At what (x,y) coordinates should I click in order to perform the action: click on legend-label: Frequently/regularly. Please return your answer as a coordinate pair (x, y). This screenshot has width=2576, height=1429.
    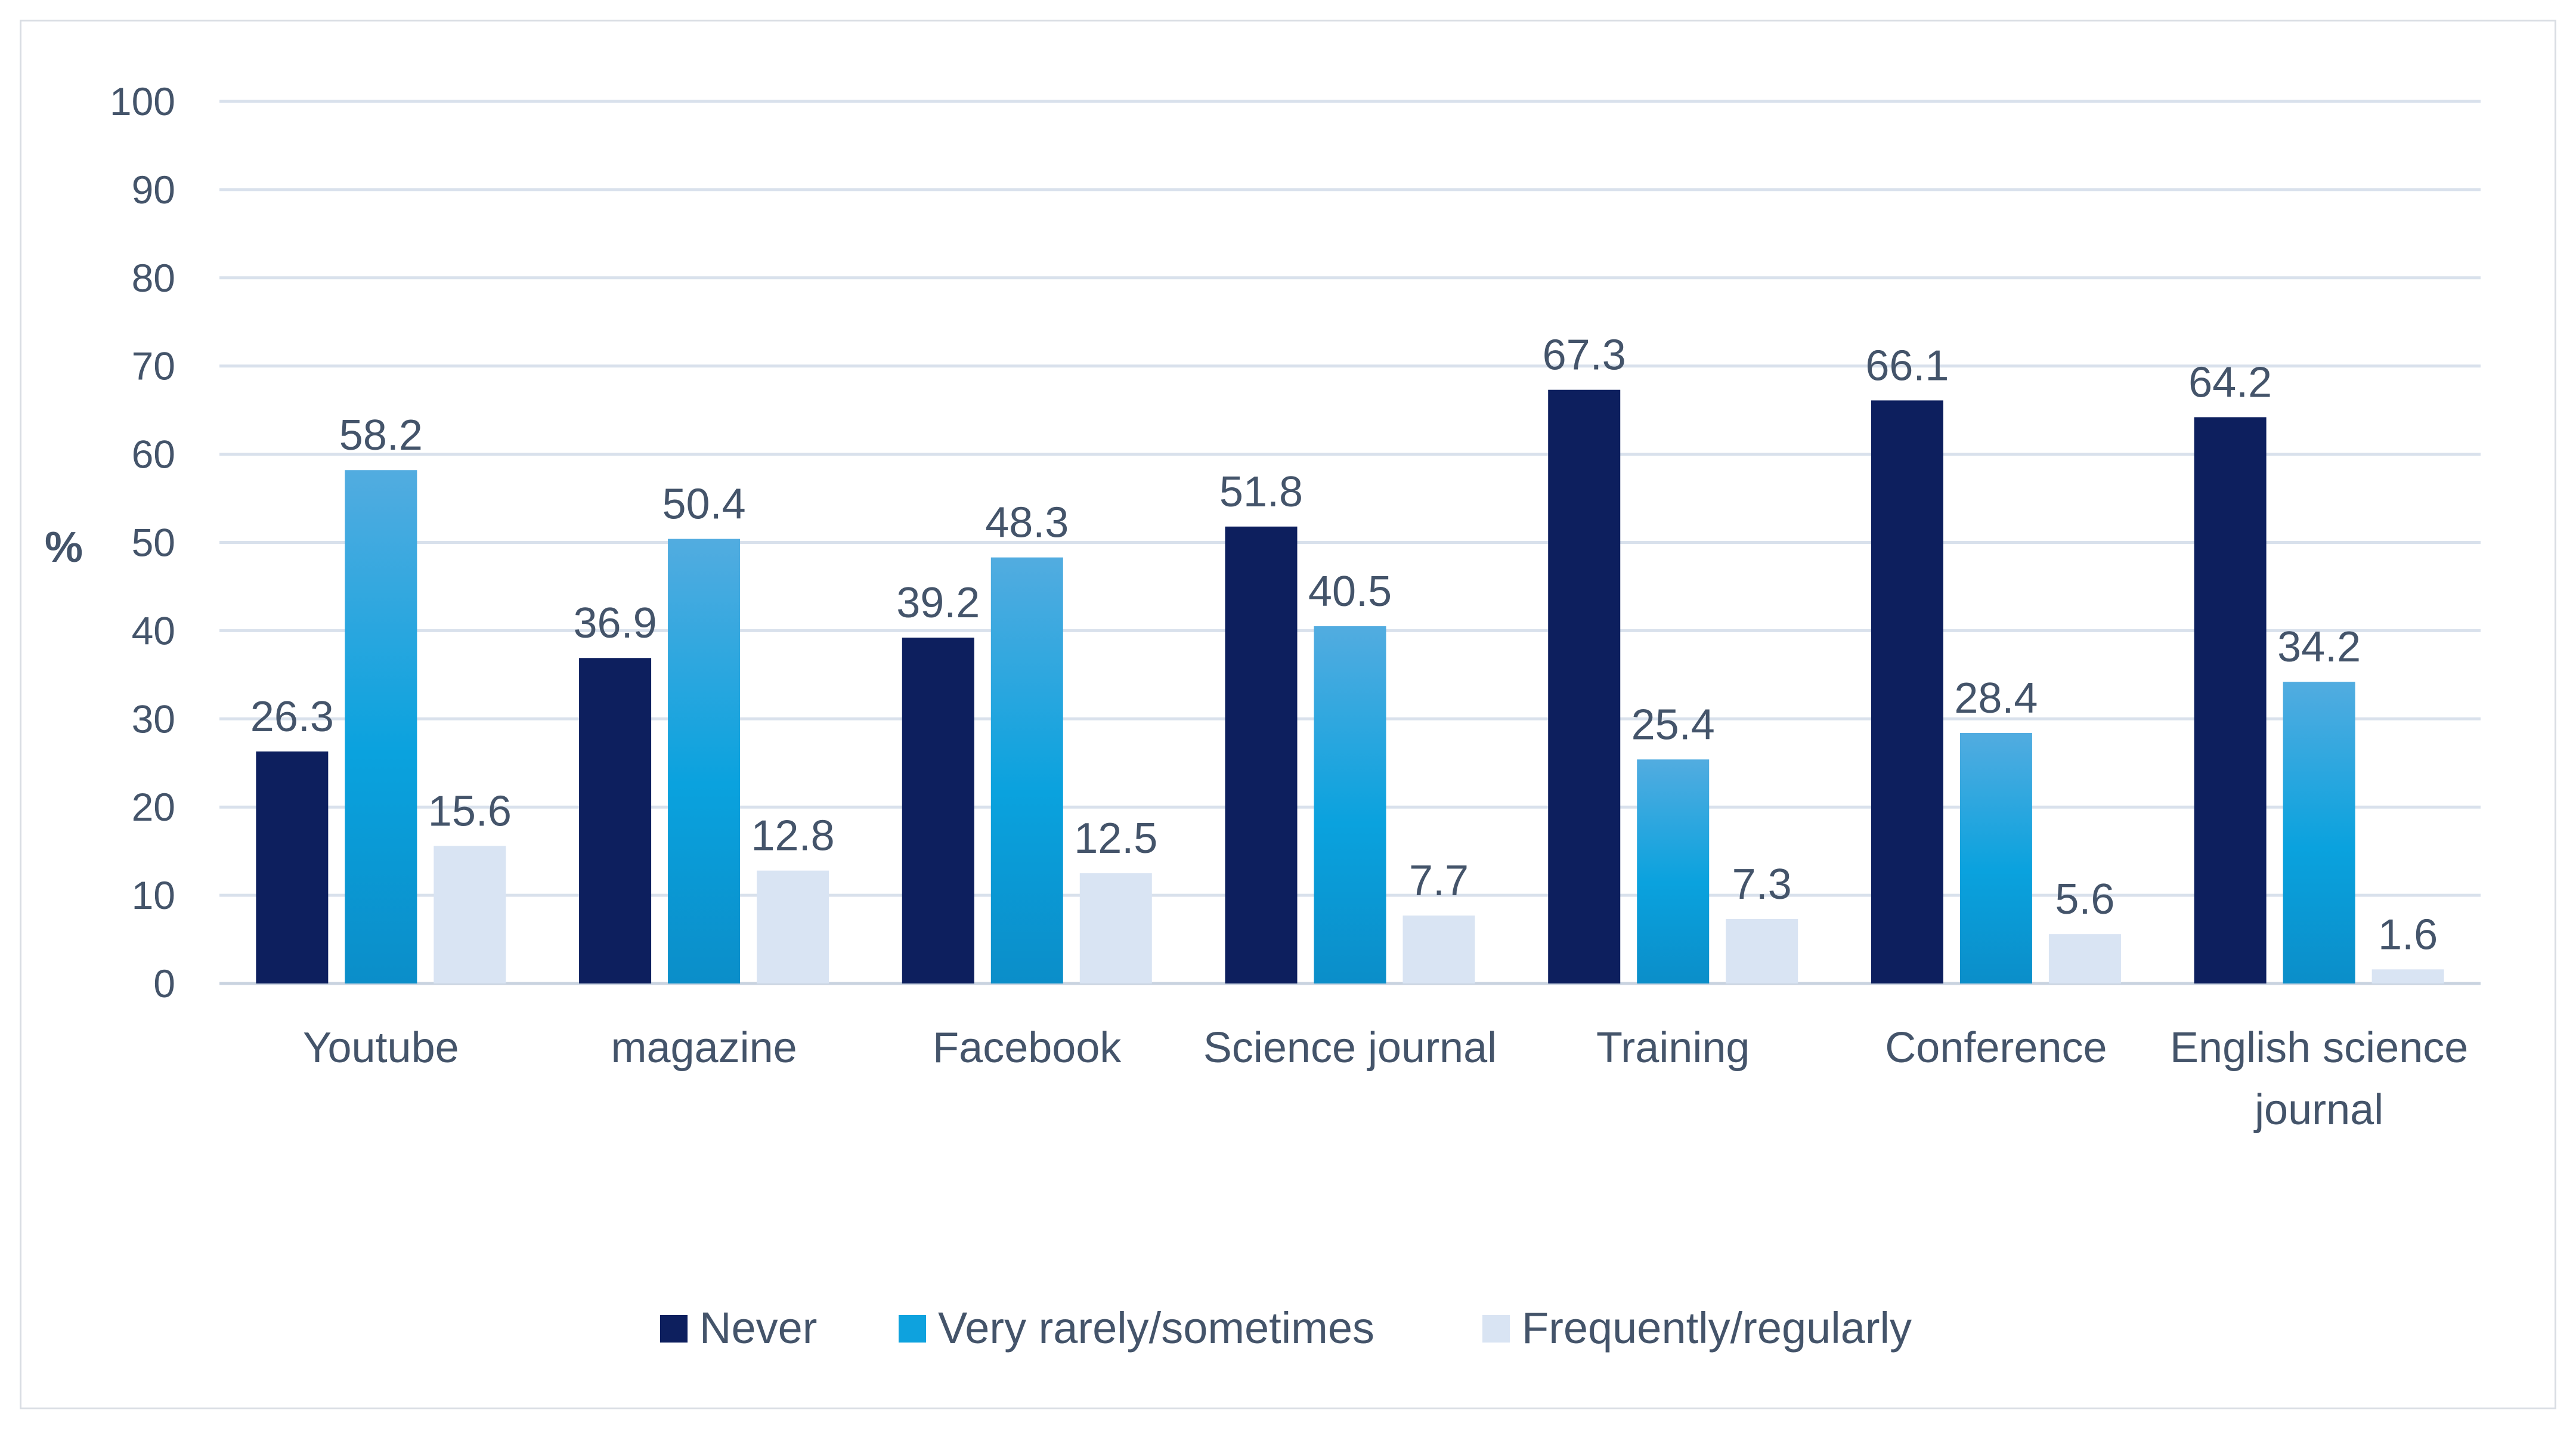
    Looking at the image, I should click on (1717, 1328).